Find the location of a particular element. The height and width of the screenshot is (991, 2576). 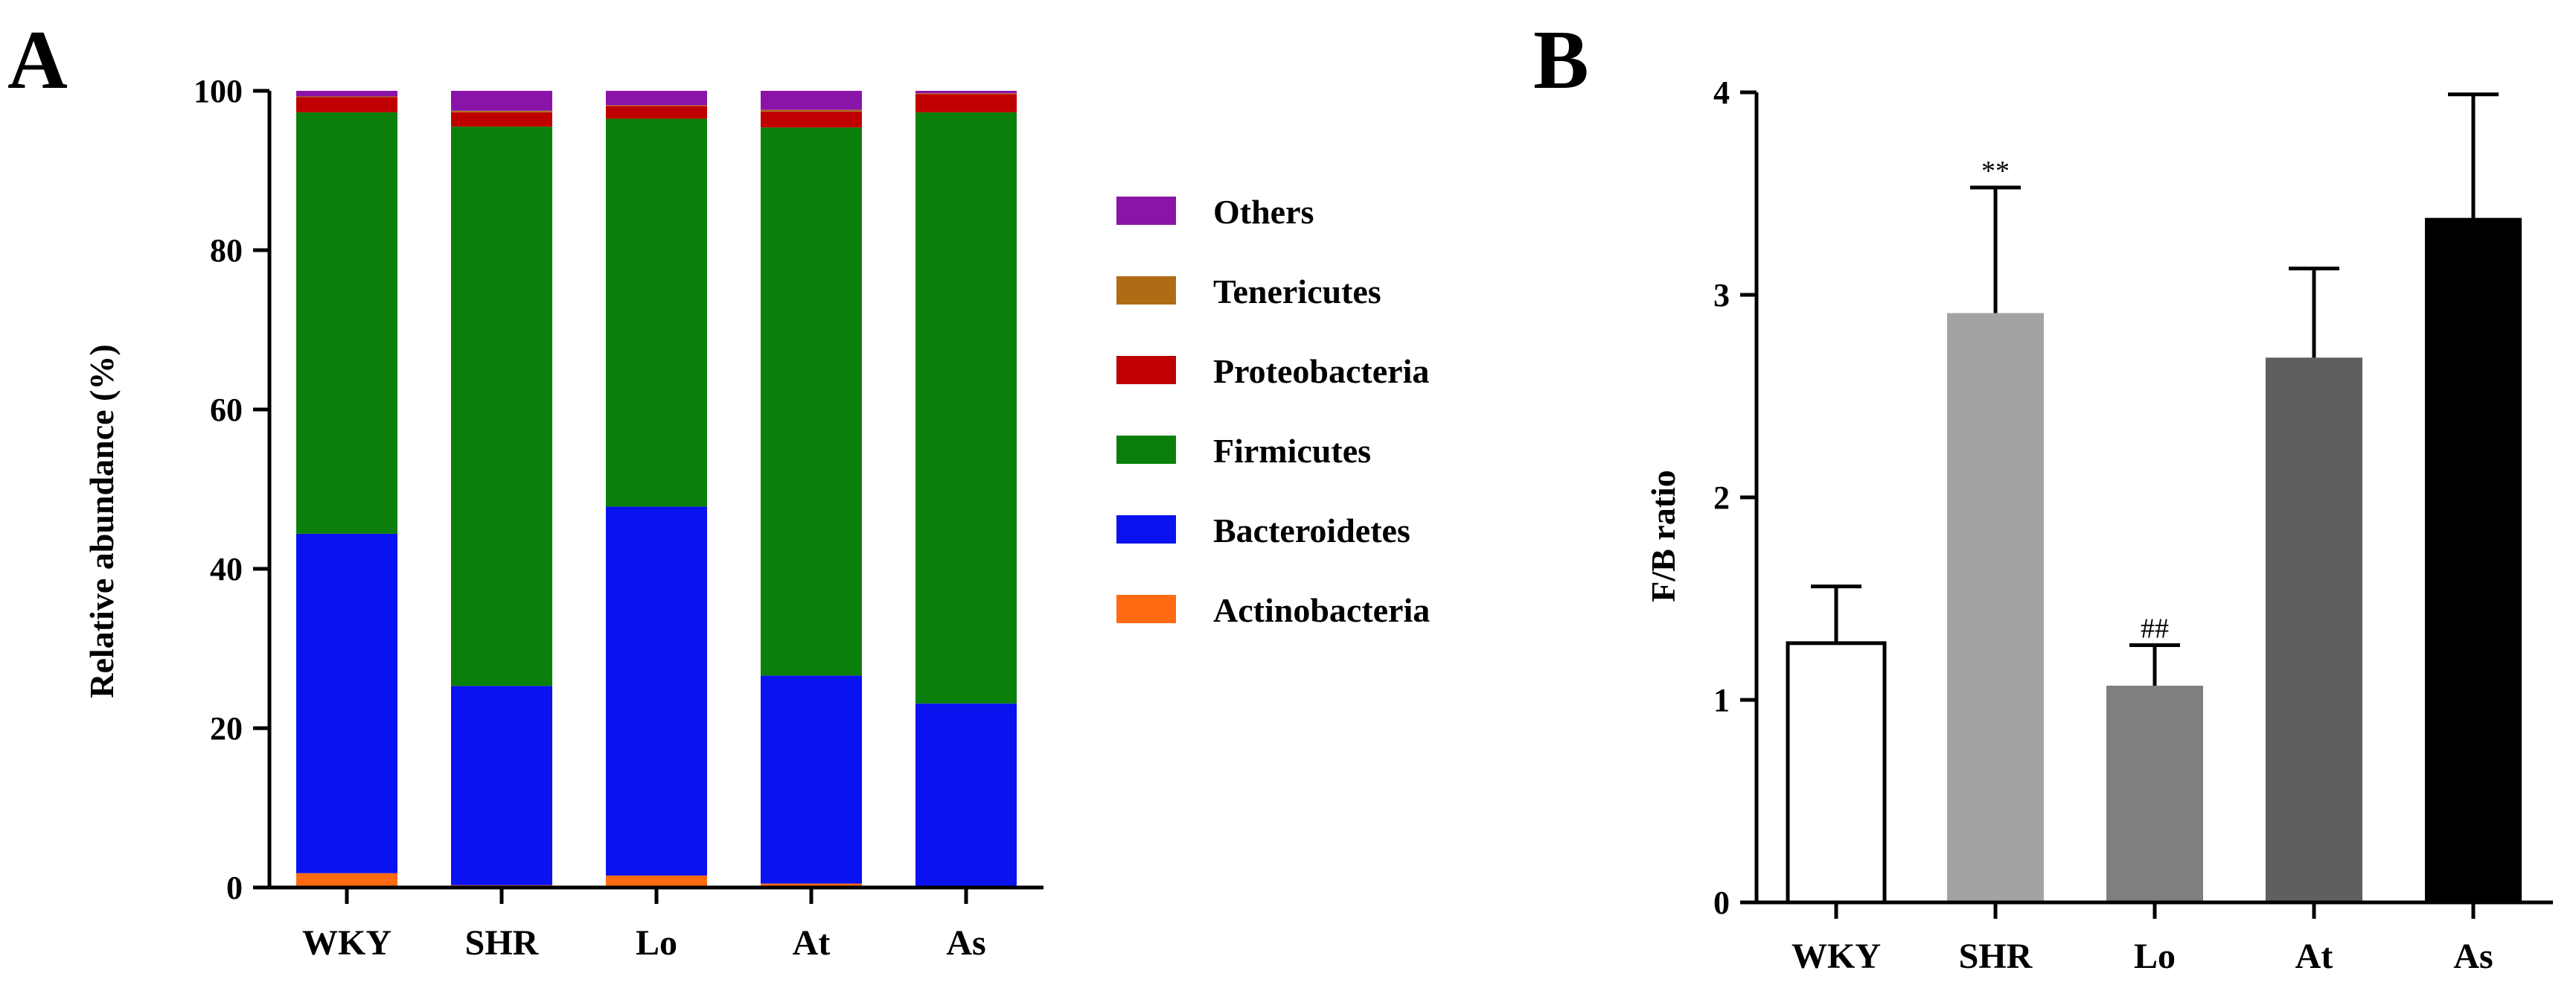

y-tick-label: 100 is located at coordinates (218, 91).